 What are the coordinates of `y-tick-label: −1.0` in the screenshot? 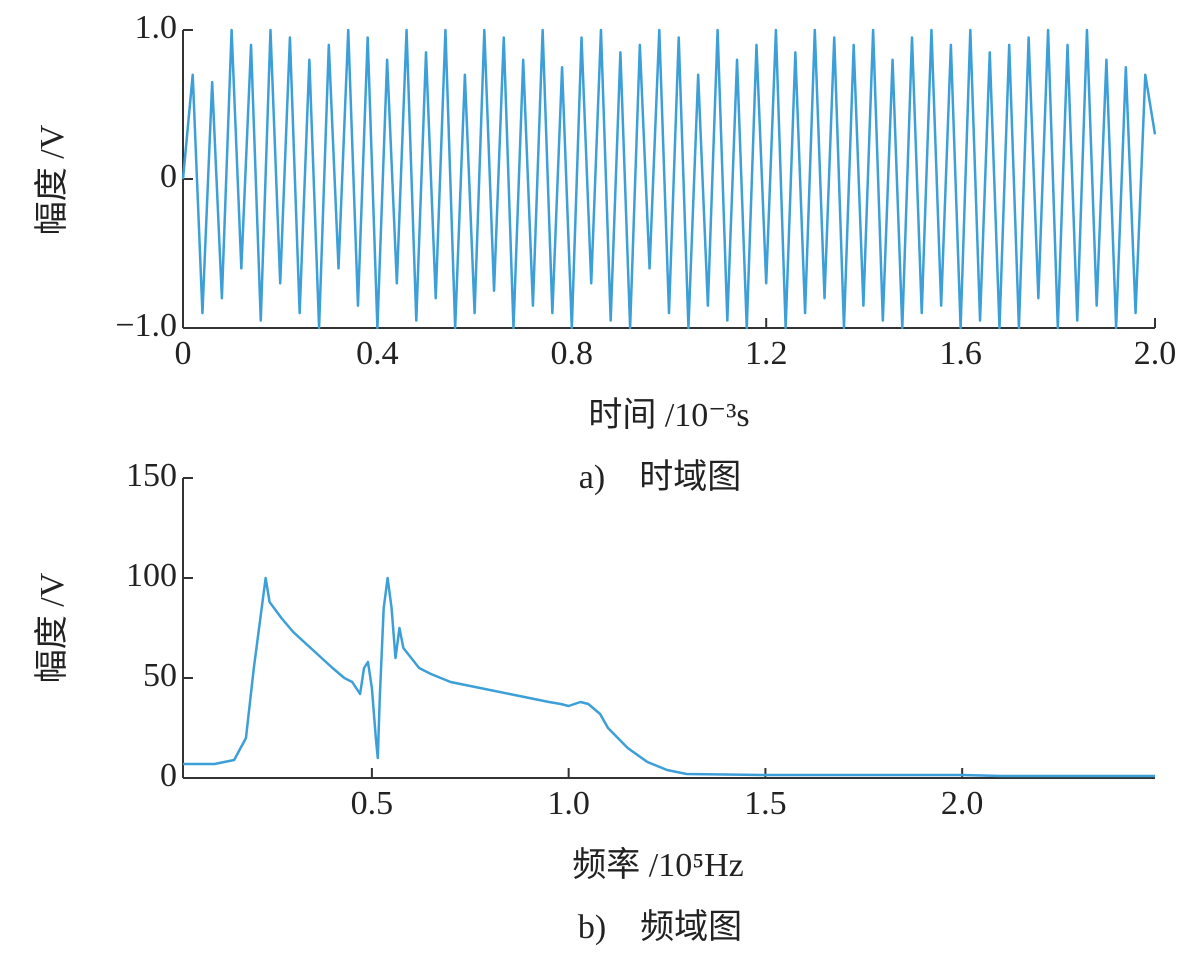 It's located at (146, 325).